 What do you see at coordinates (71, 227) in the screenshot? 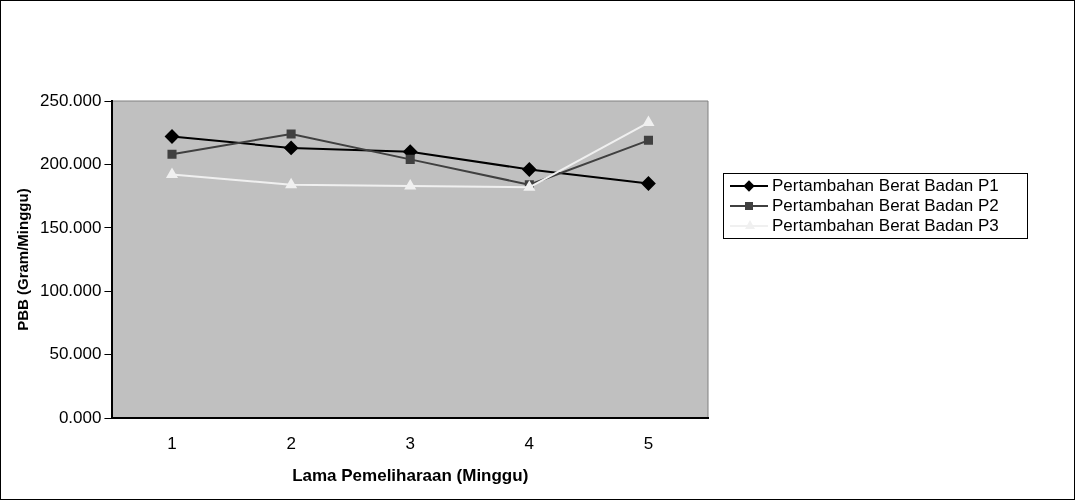
I see `y-tick-label: 150.000` at bounding box center [71, 227].